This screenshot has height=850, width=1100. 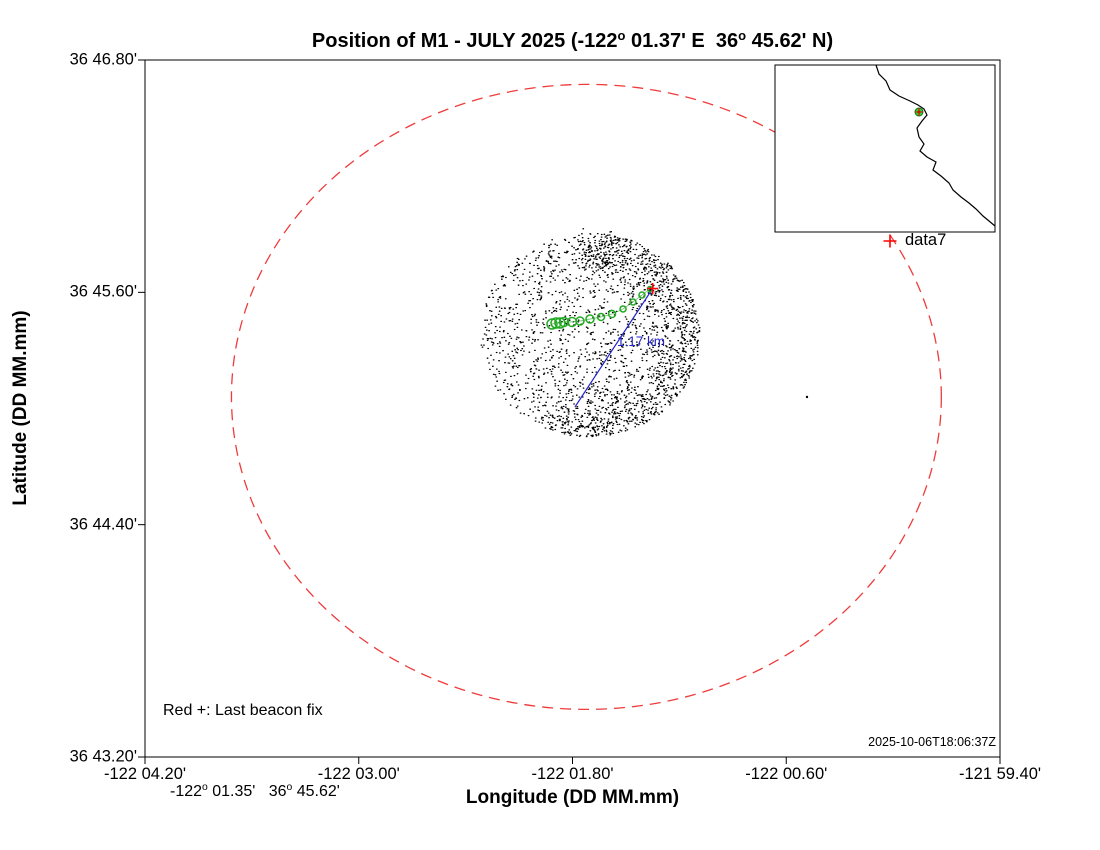 I want to click on inset-map-box, so click(x=885, y=148).